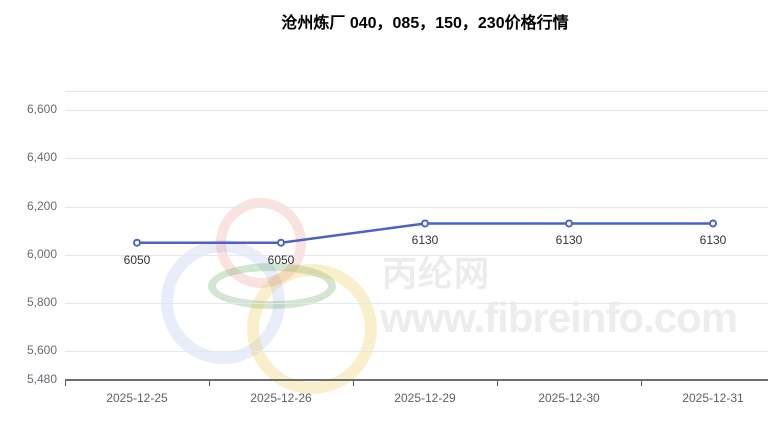  What do you see at coordinates (41, 302) in the screenshot?
I see `y-axis-label: 5,800` at bounding box center [41, 302].